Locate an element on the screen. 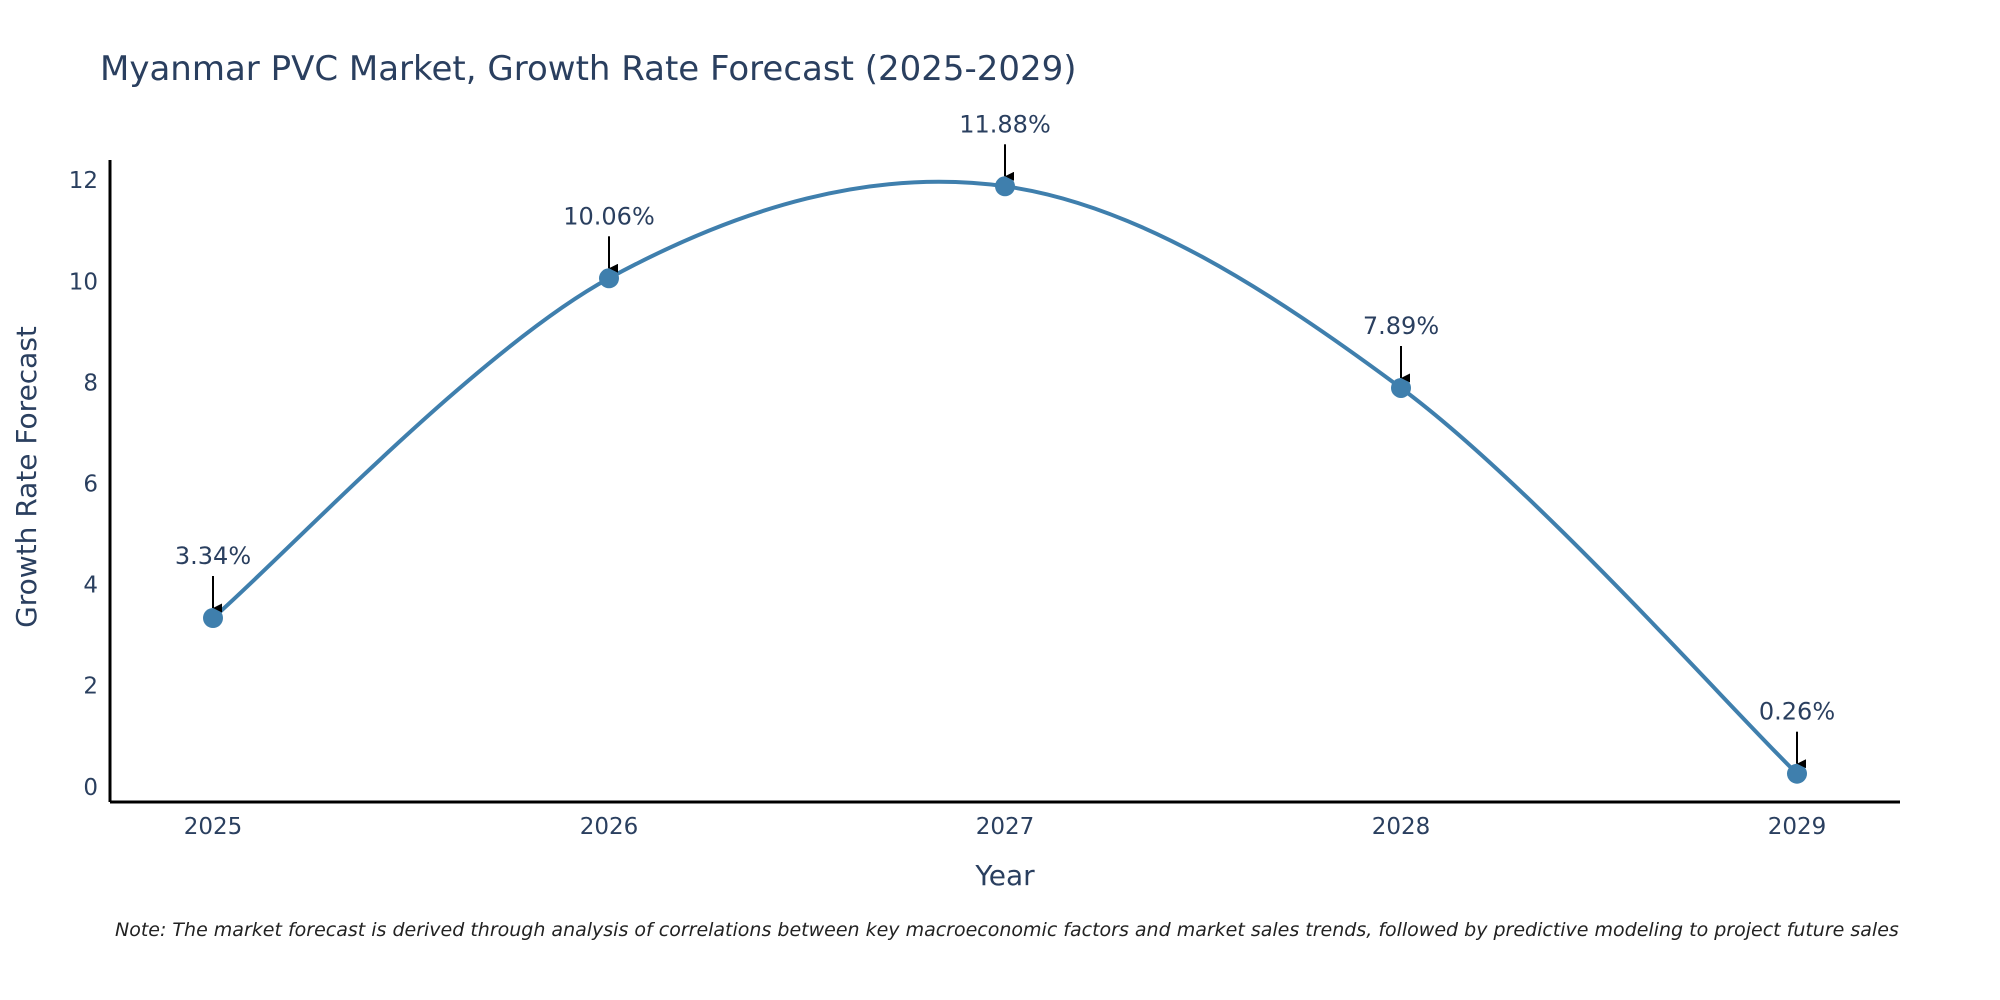 This screenshot has height=1000, width=2000. y-tick-label: 6 is located at coordinates (90, 485).